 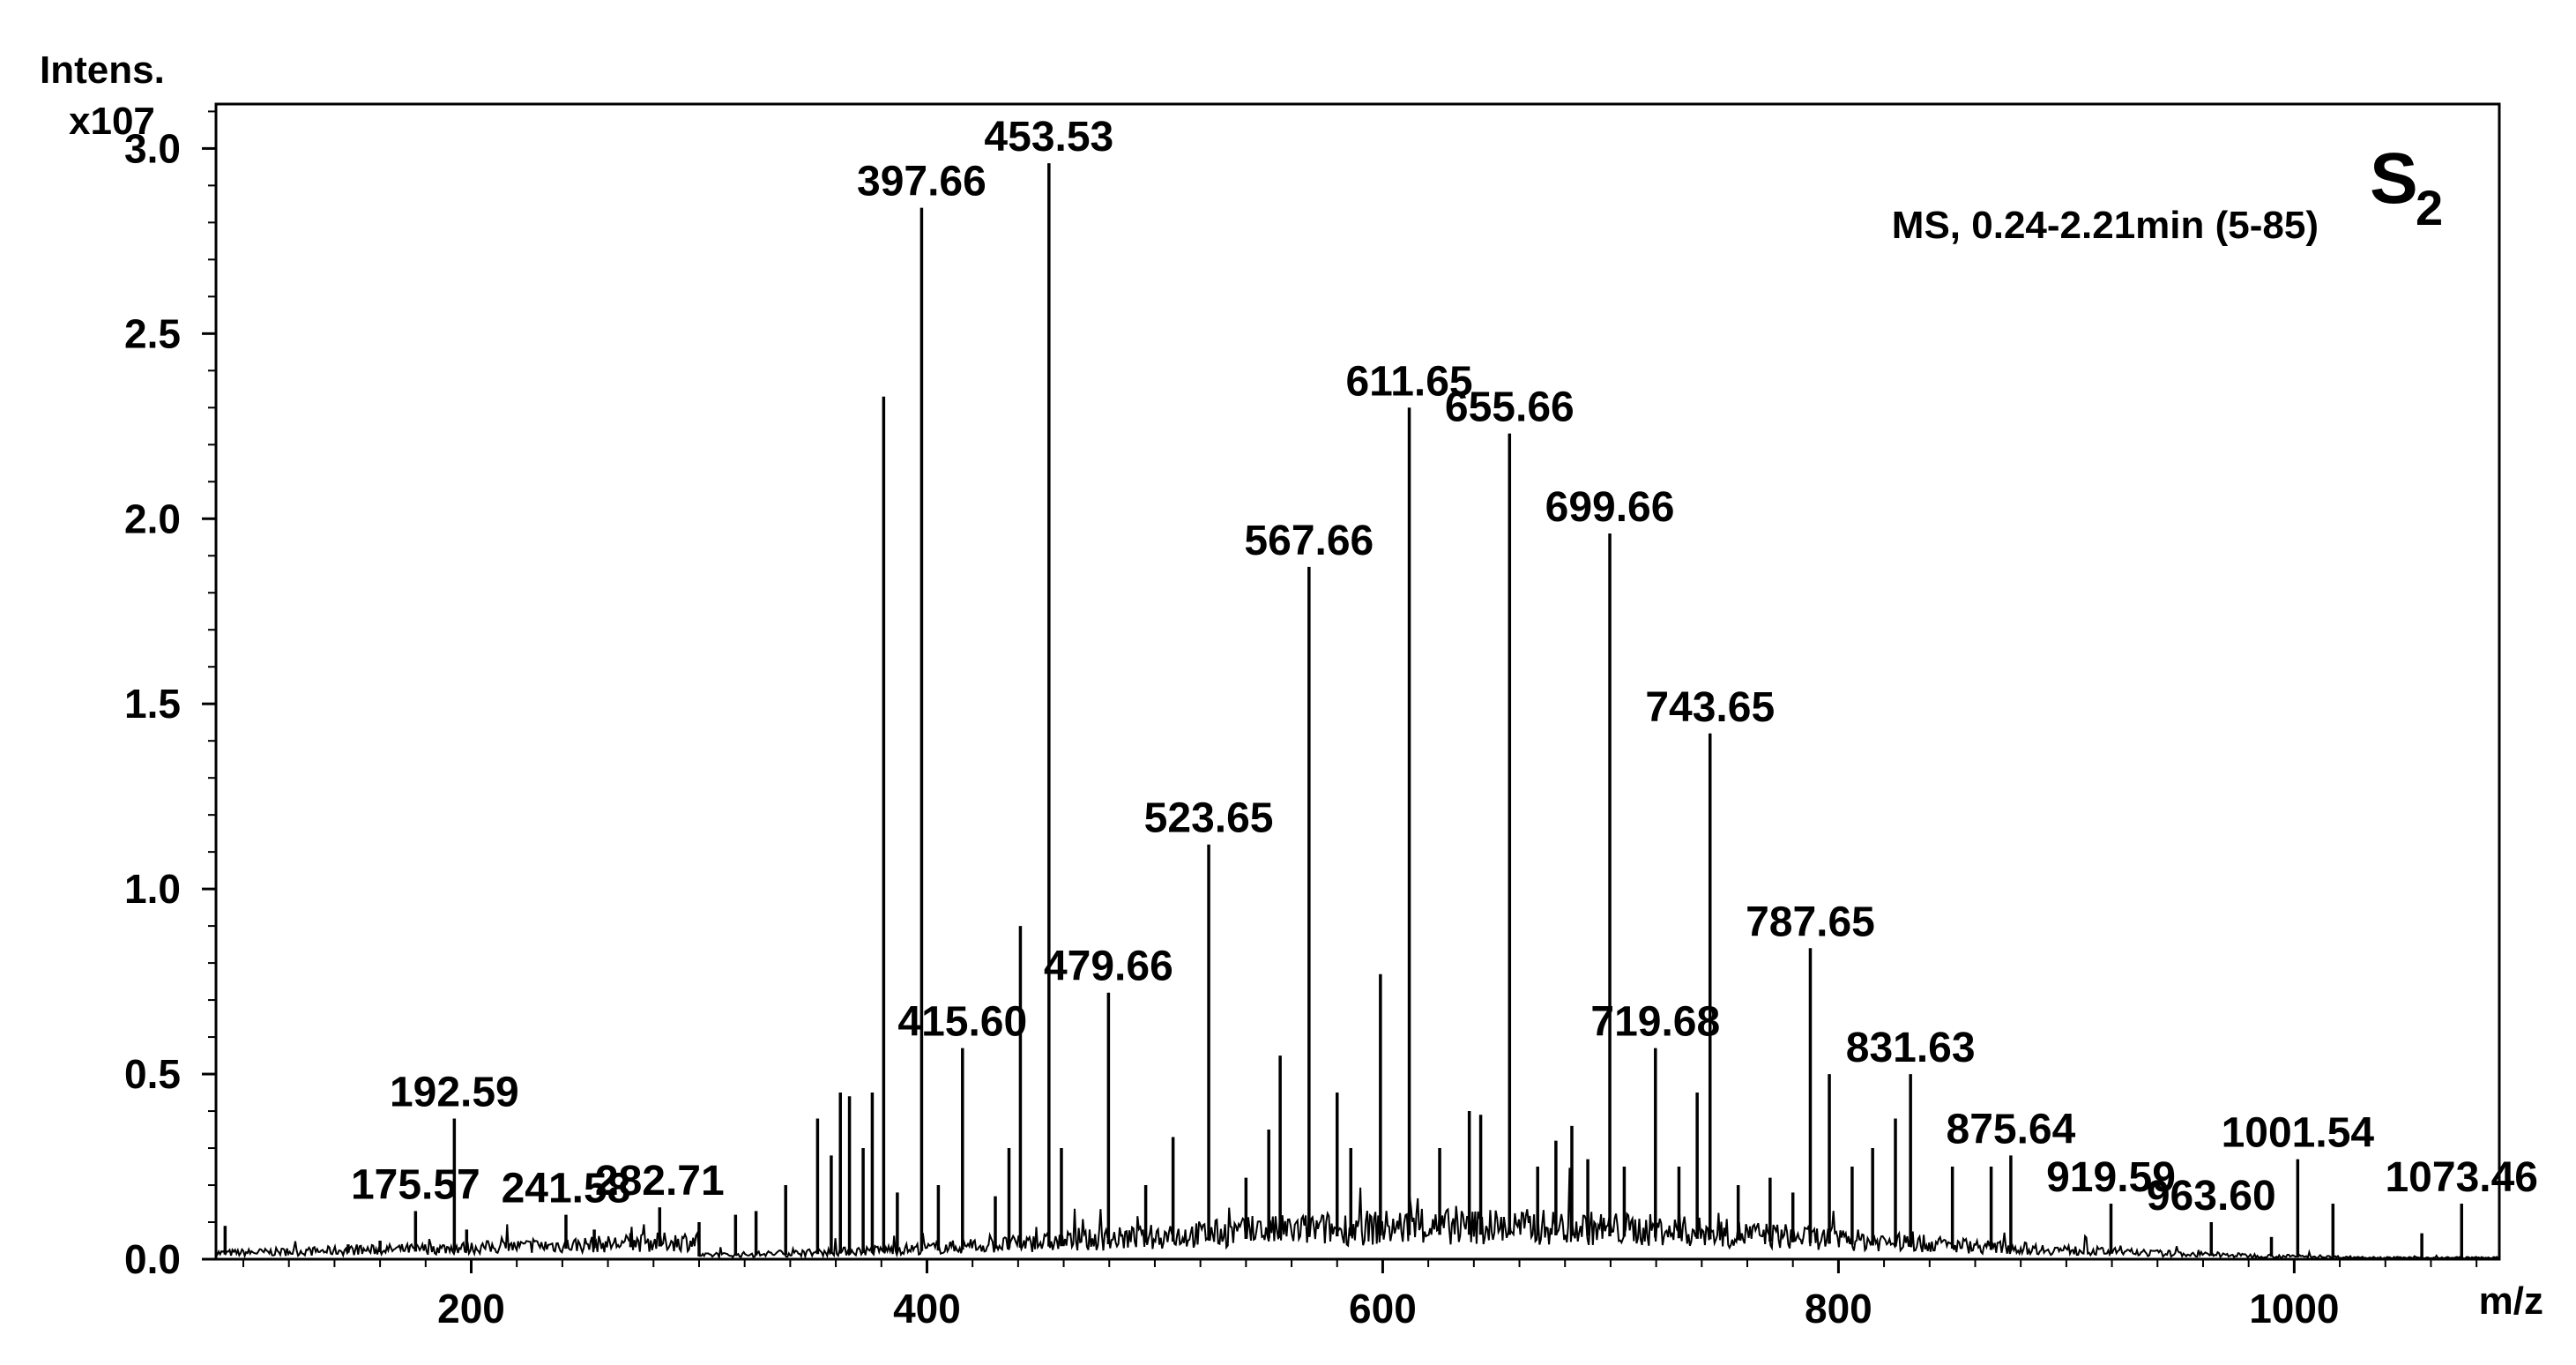 What do you see at coordinates (152, 1074) in the screenshot?
I see `y-tick-label: 0.5` at bounding box center [152, 1074].